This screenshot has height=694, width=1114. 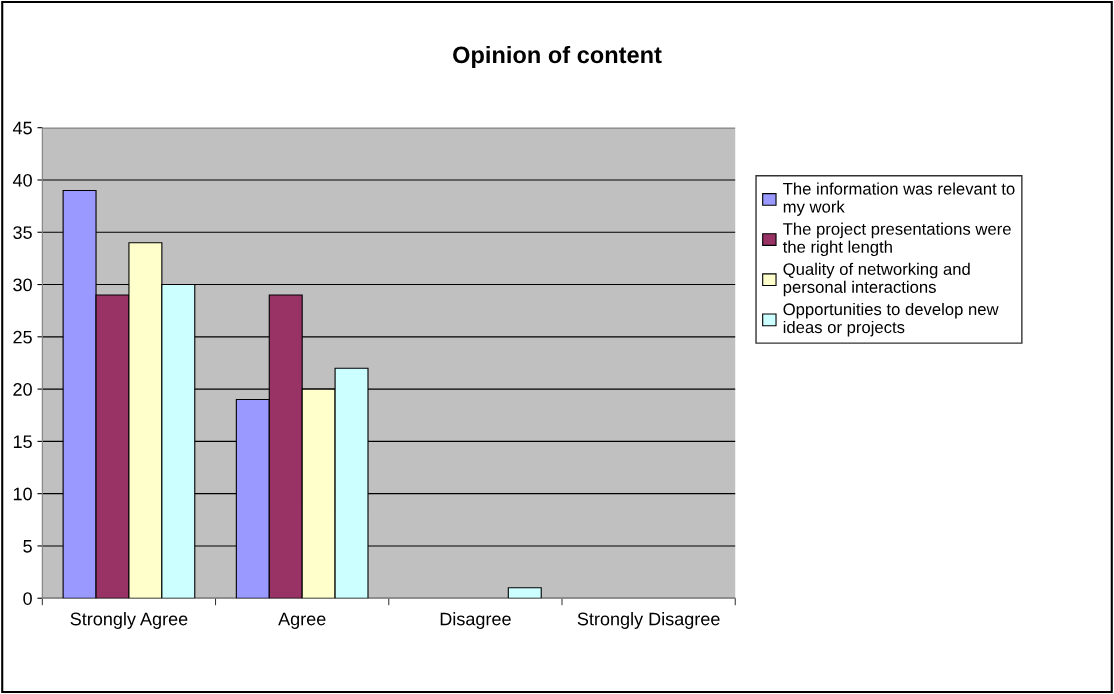 What do you see at coordinates (129, 620) in the screenshot?
I see `x-tick-label: Strongly Agree` at bounding box center [129, 620].